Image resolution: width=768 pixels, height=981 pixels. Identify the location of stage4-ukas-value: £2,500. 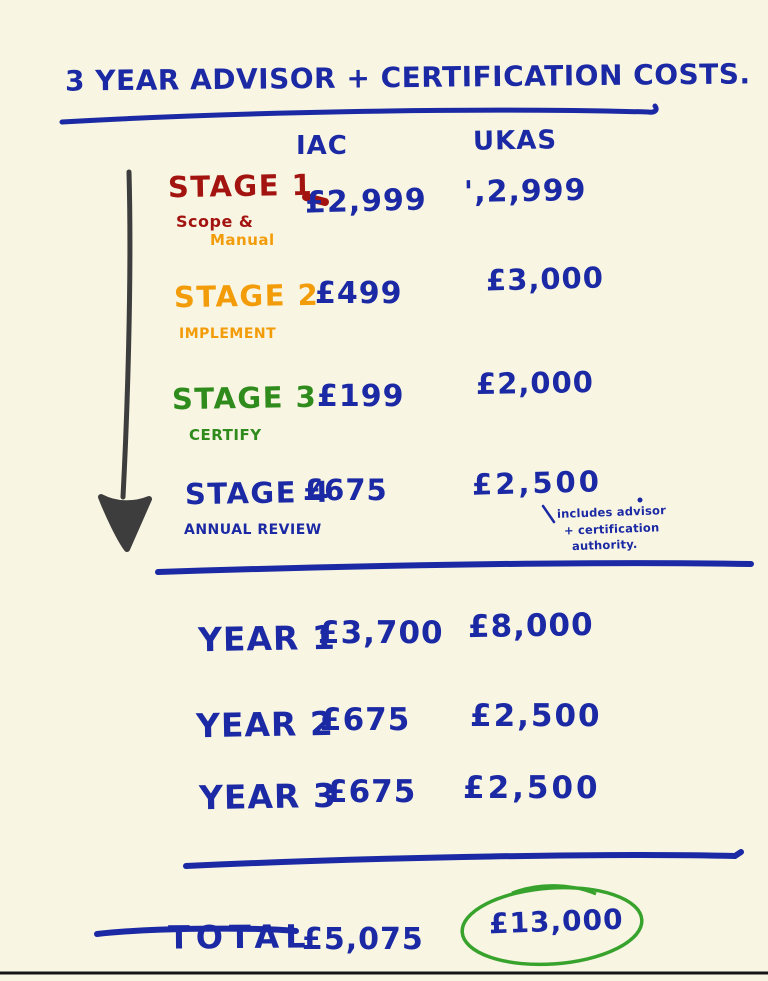
(537, 483).